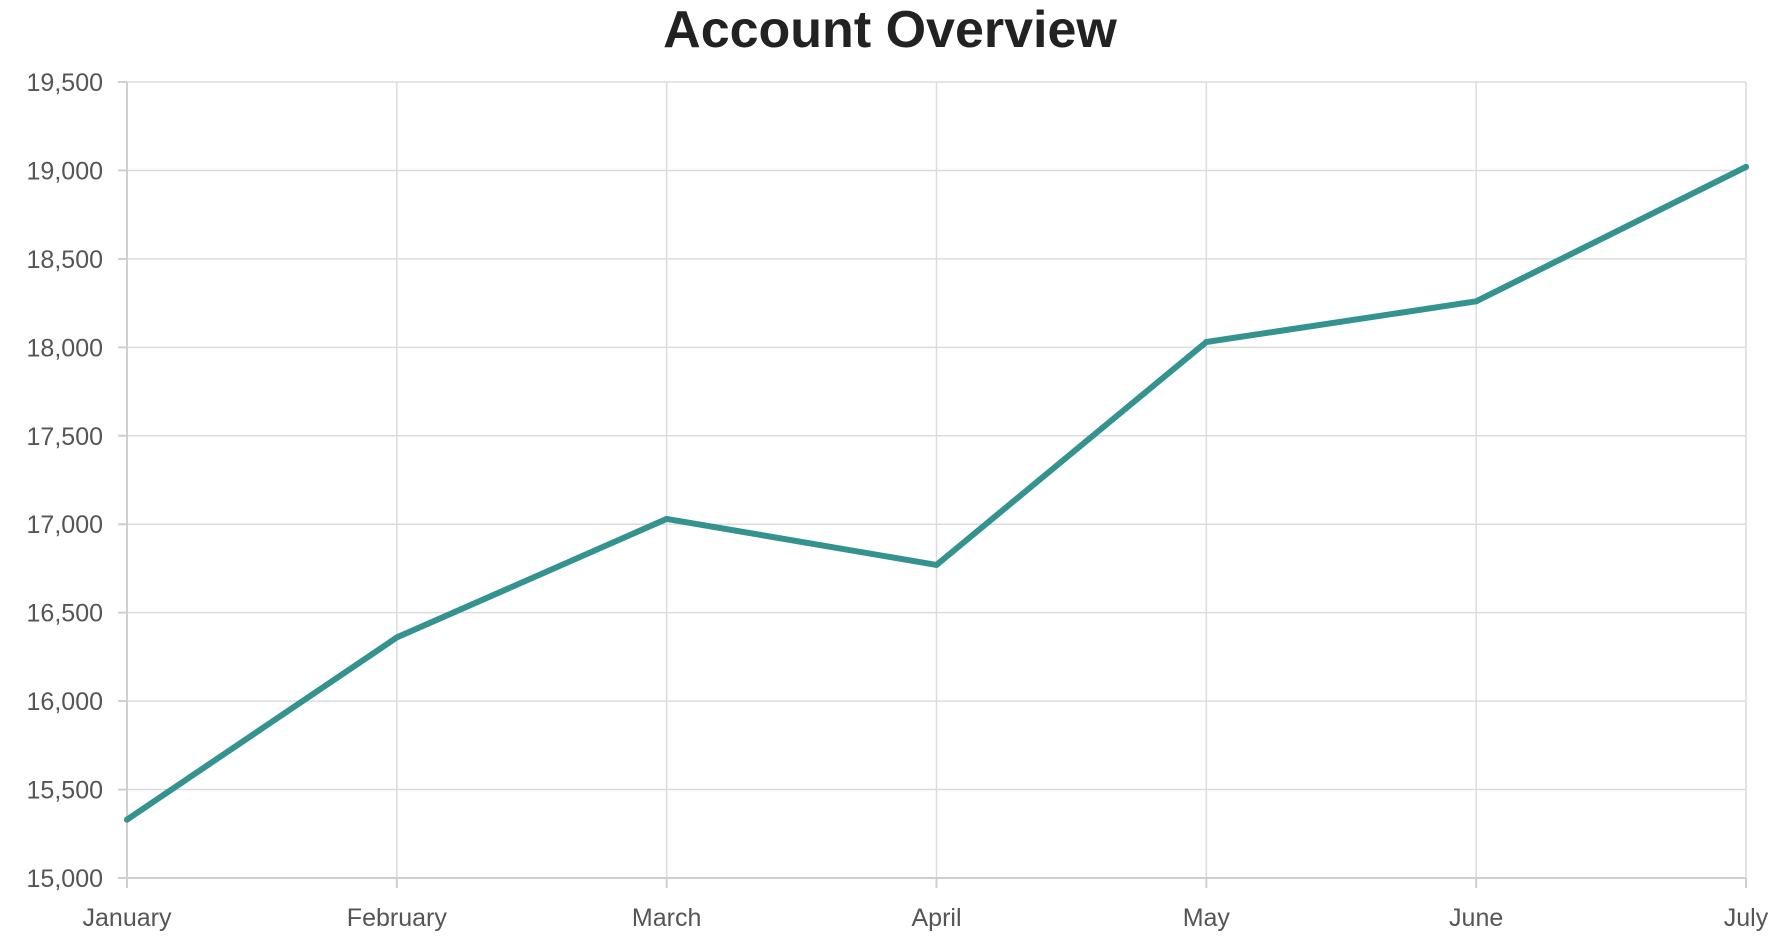 The image size is (1780, 952). What do you see at coordinates (936, 918) in the screenshot?
I see `x-tick-label: April` at bounding box center [936, 918].